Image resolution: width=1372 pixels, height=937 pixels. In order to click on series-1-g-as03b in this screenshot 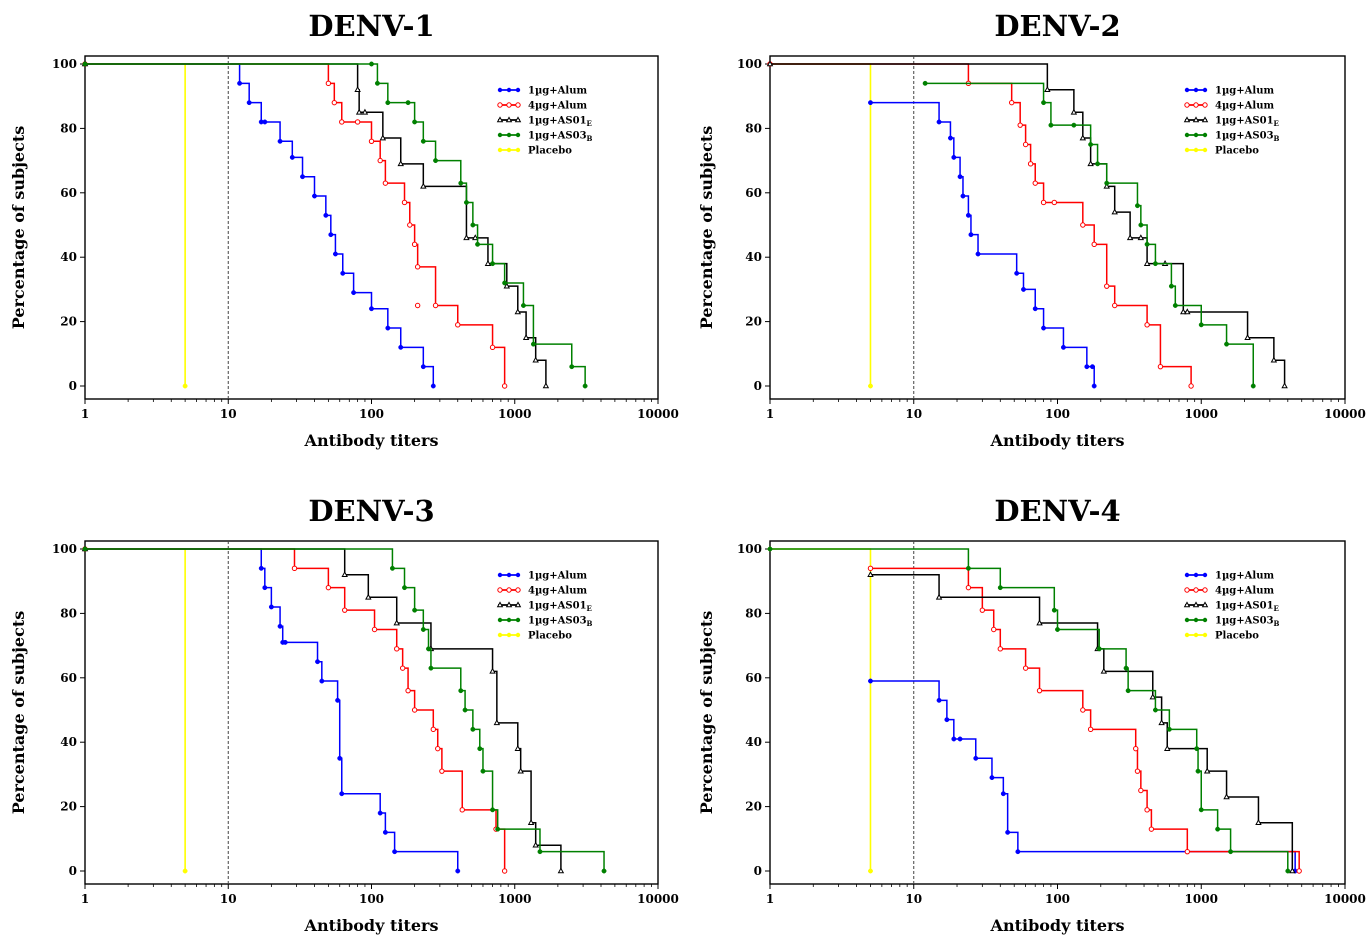, I will do `click(1089, 234)`.